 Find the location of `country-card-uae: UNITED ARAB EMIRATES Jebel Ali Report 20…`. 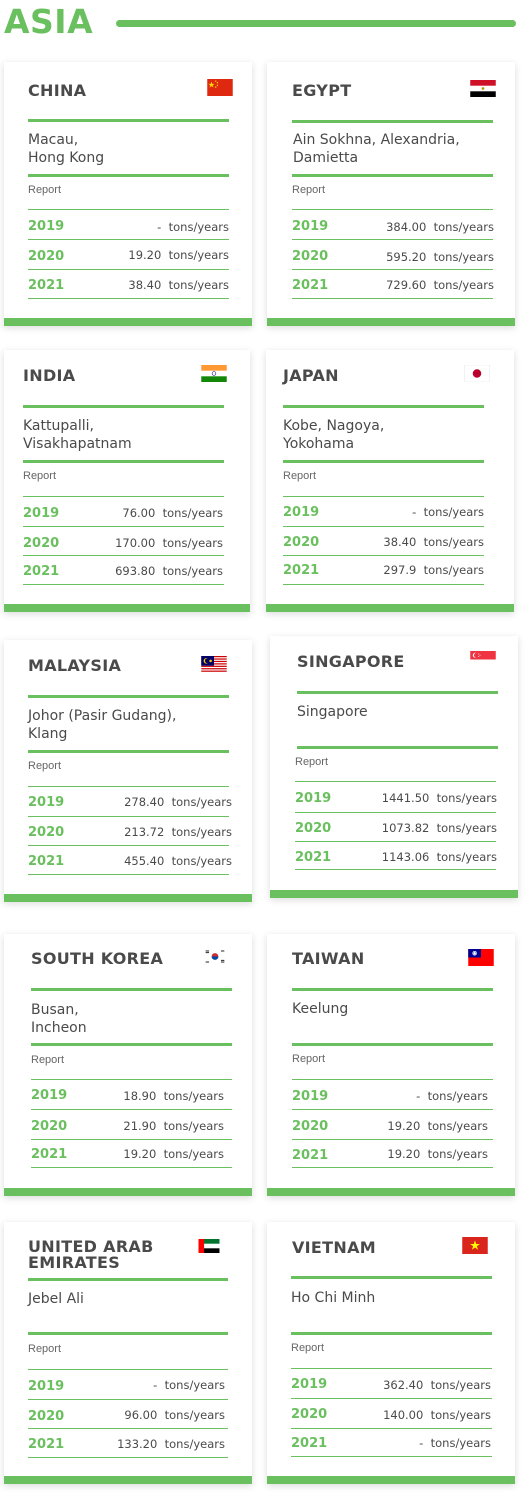

country-card-uae: UNITED ARAB EMIRATES Jebel Ali Report 20… is located at coordinates (128, 1353).